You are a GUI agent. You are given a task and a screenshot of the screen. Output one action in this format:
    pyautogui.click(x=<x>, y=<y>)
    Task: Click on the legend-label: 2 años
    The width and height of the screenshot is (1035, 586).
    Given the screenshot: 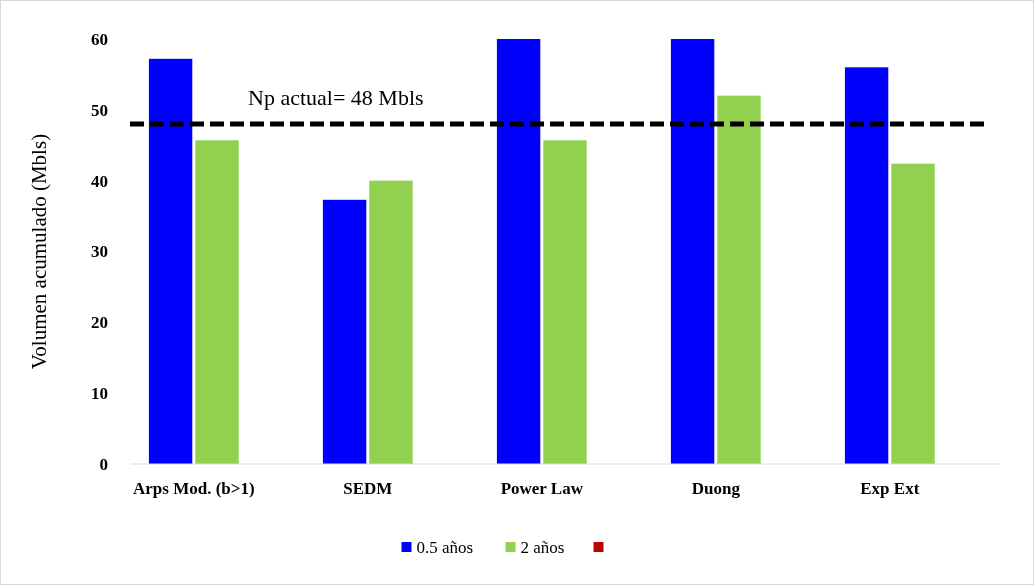 What is the action you would take?
    pyautogui.click(x=542, y=547)
    